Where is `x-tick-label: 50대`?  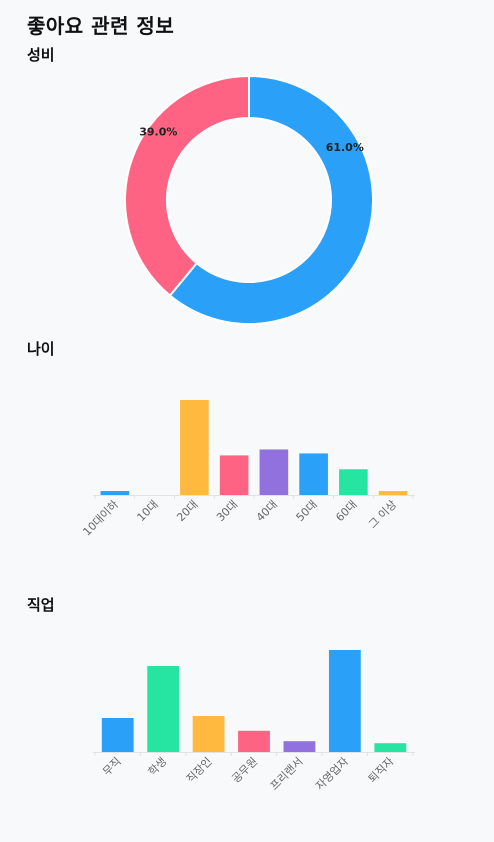
x-tick-label: 50대 is located at coordinates (306, 511).